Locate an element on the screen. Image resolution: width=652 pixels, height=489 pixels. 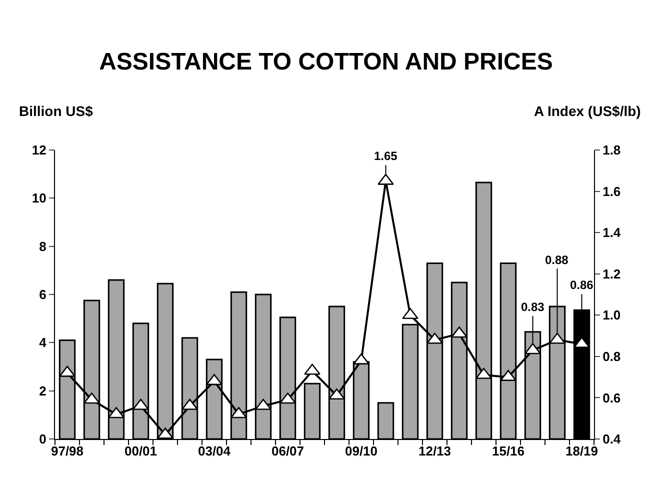
x-tick-label: 09/10 is located at coordinates (361, 451).